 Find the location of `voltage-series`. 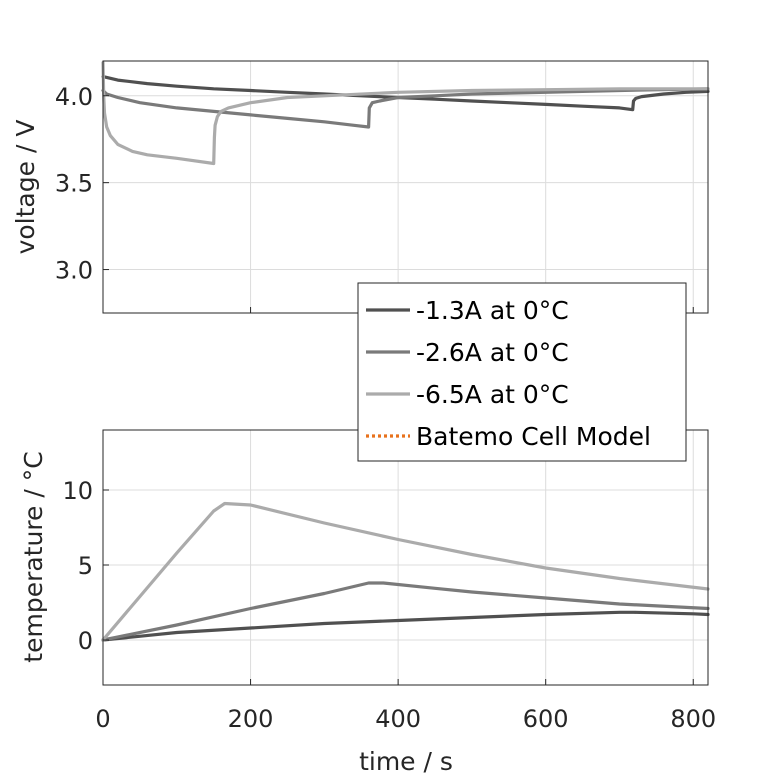

voltage-series is located at coordinates (405, 113).